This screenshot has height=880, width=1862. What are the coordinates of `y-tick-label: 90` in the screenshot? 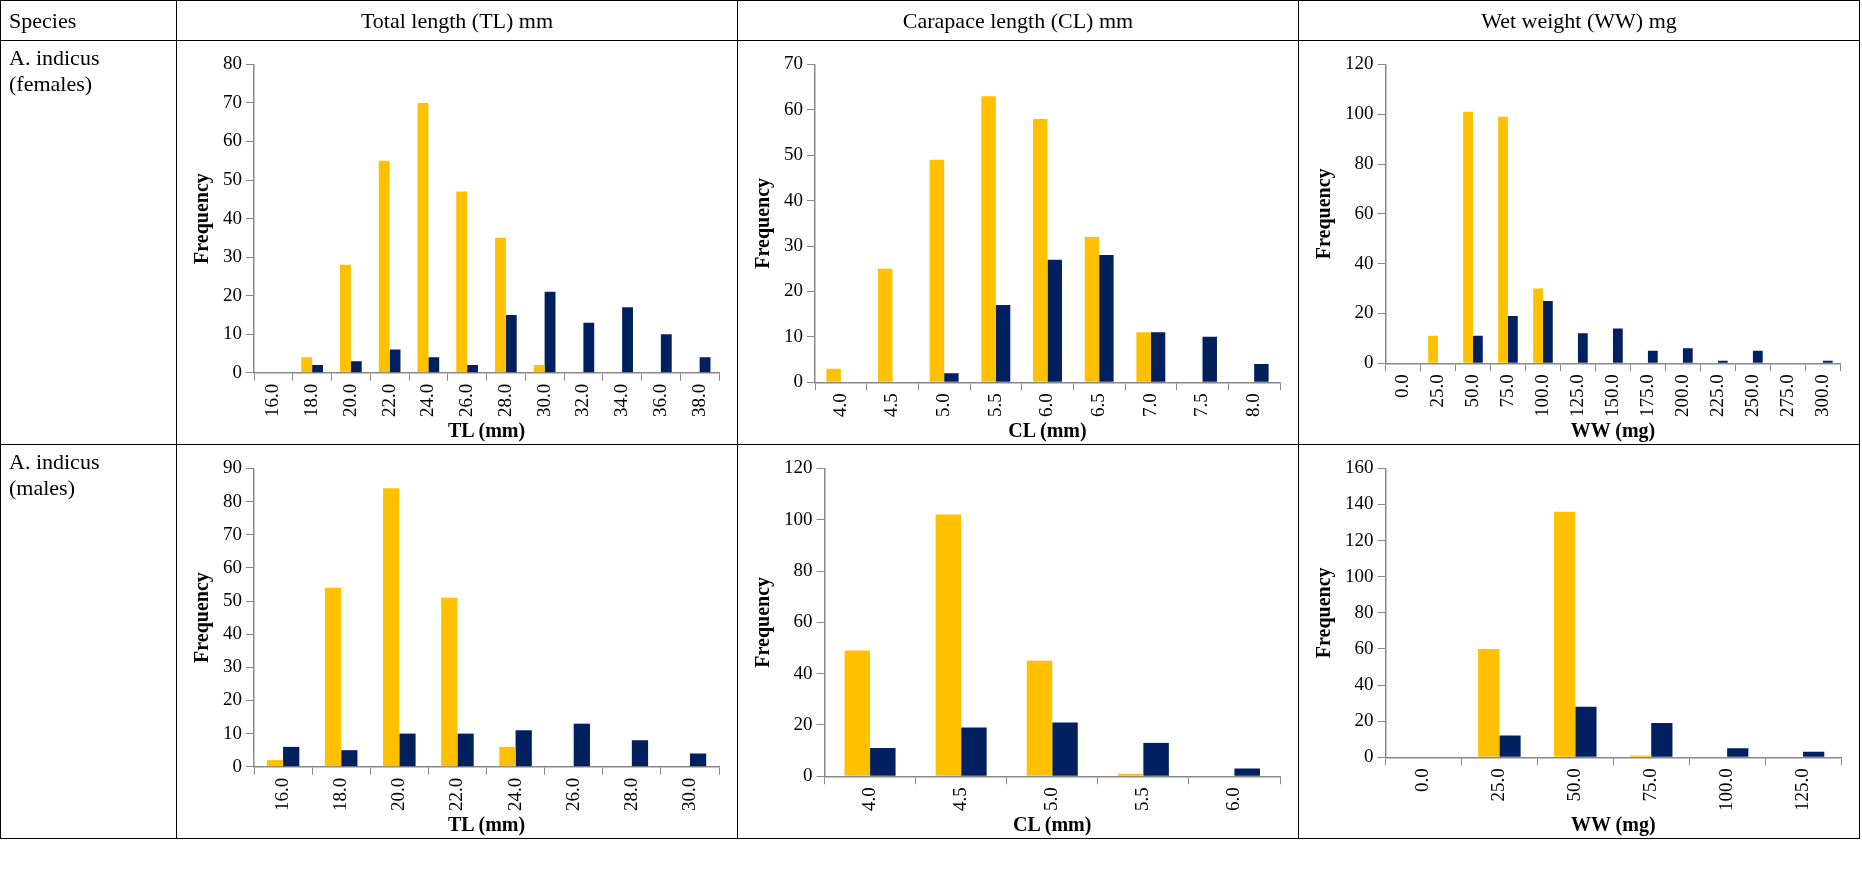 It's located at (232, 467).